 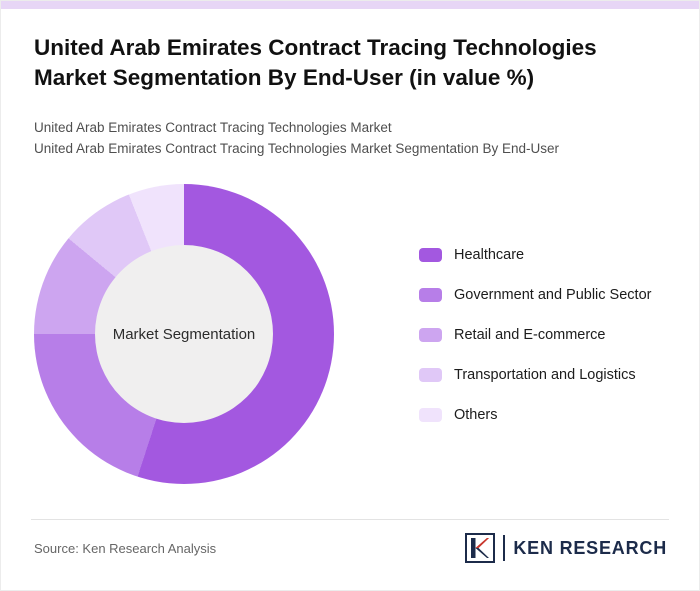 What do you see at coordinates (545, 375) in the screenshot?
I see `legend-label: Transportation and Logistics` at bounding box center [545, 375].